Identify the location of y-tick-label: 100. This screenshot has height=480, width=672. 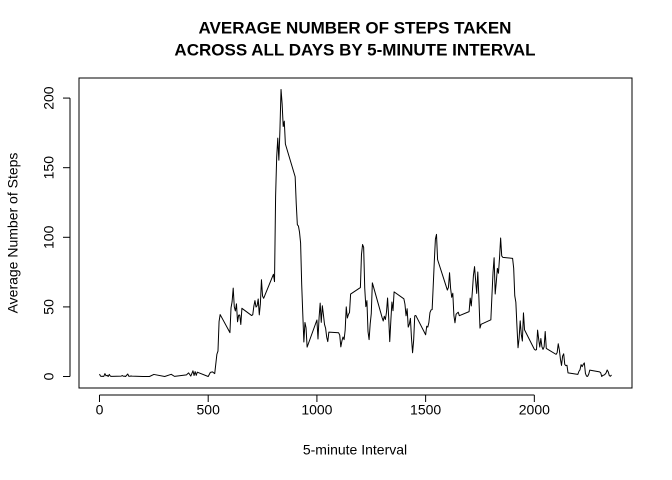
(49, 237).